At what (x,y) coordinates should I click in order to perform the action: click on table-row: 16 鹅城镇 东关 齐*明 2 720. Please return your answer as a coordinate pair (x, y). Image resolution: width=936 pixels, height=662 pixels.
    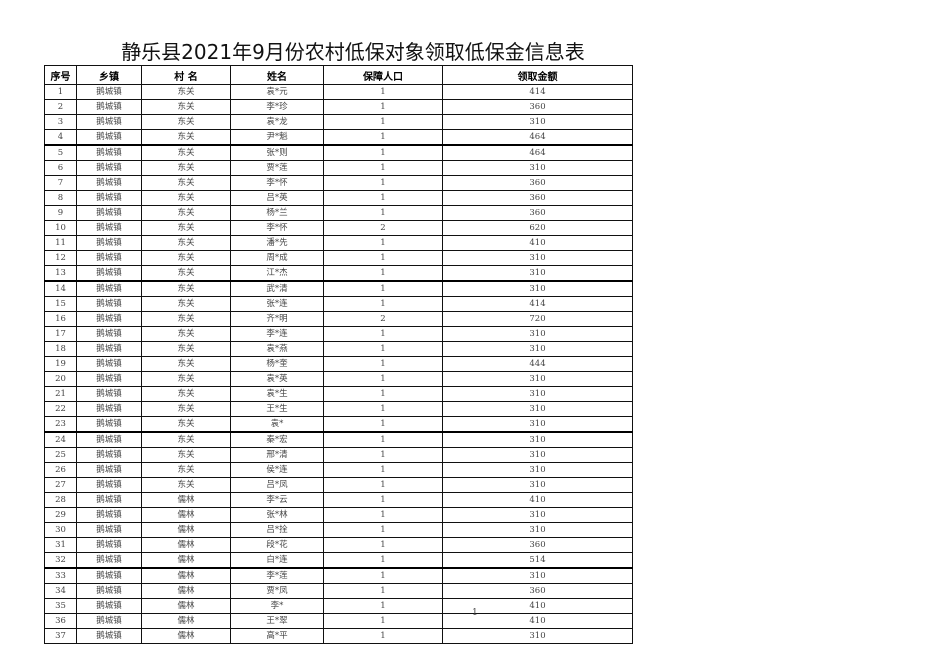
    Looking at the image, I should click on (338, 319).